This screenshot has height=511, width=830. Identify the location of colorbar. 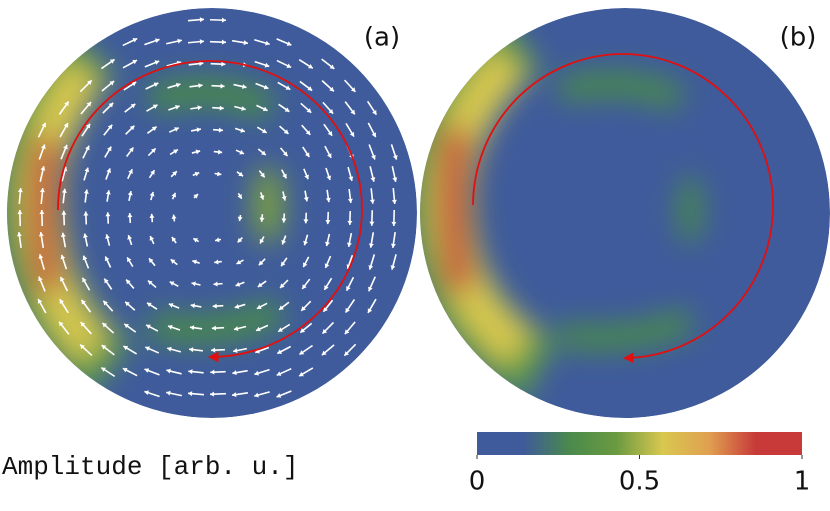
(639, 443).